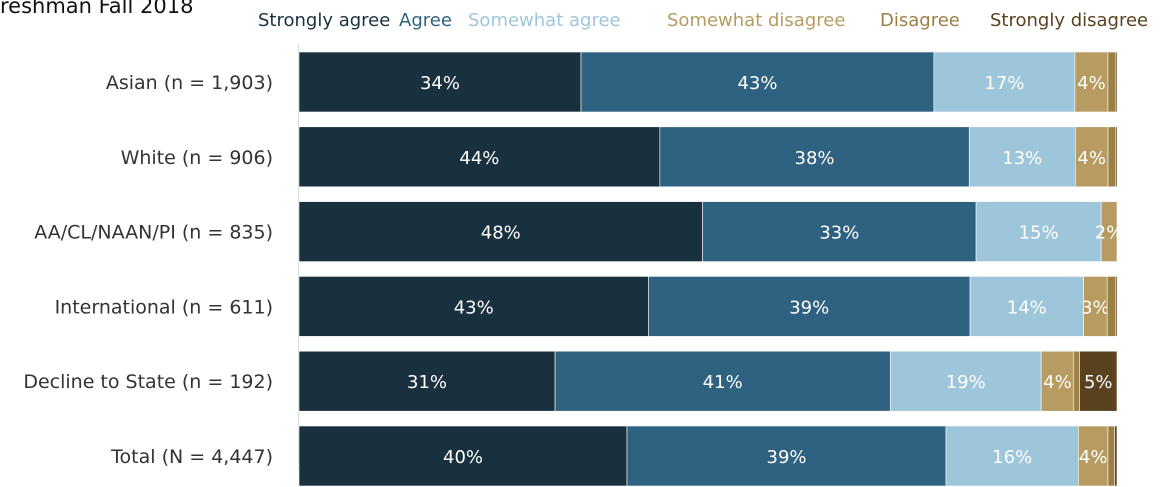  Describe the element at coordinates (815, 158) in the screenshot. I see `data-label: 38%` at that location.